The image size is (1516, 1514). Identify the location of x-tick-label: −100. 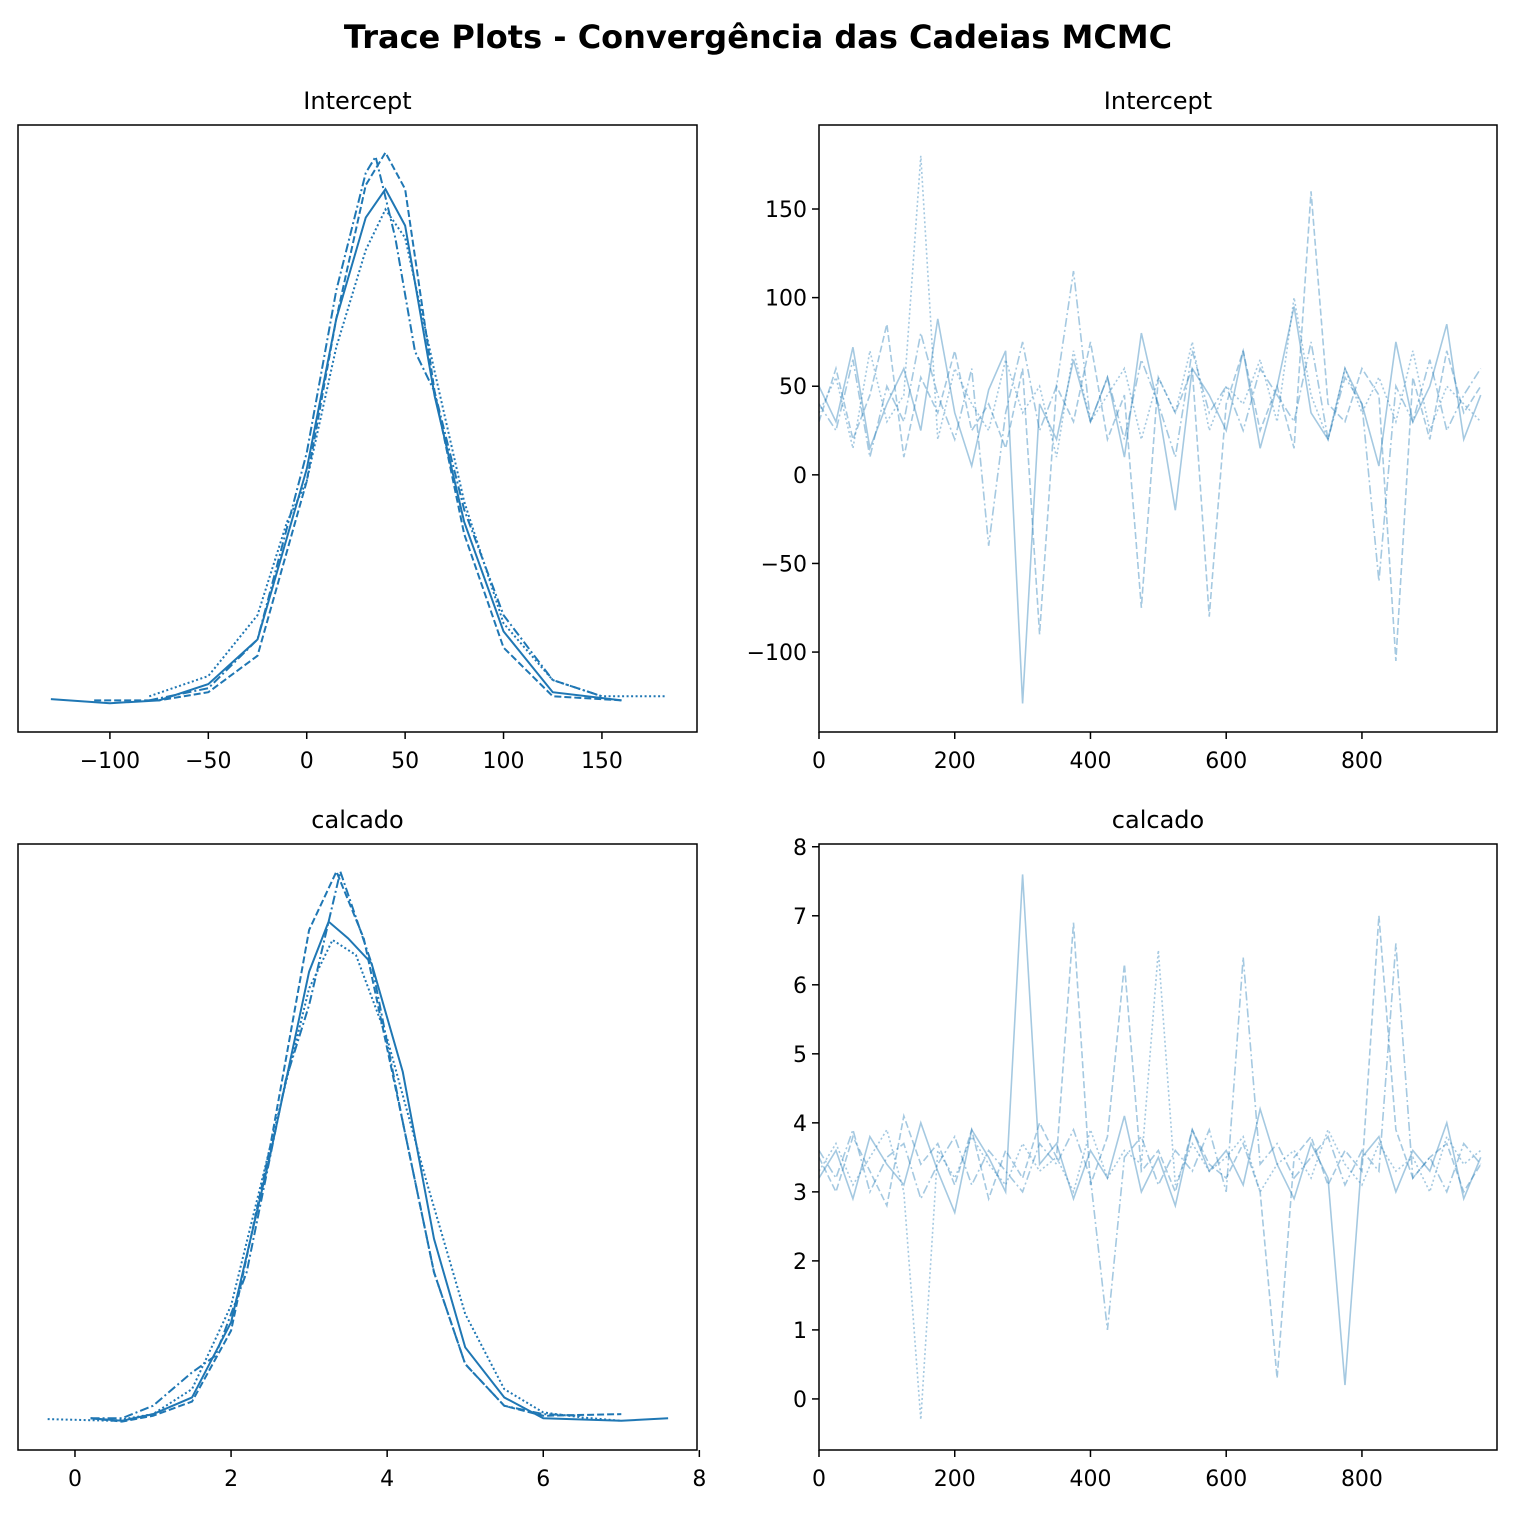
(110, 761).